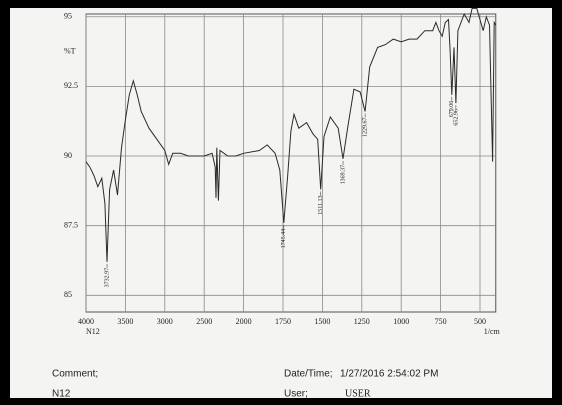 This screenshot has height=405, width=562. I want to click on x-tick-label: 1500, so click(322, 321).